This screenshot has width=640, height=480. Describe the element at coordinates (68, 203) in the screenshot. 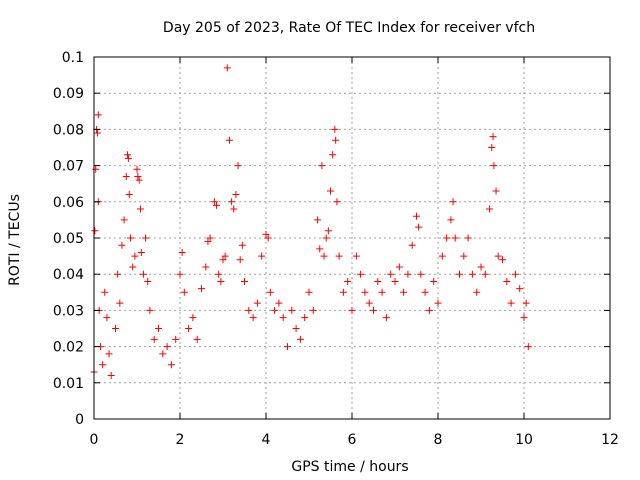

I see `y-tick-label: 0.06` at that location.